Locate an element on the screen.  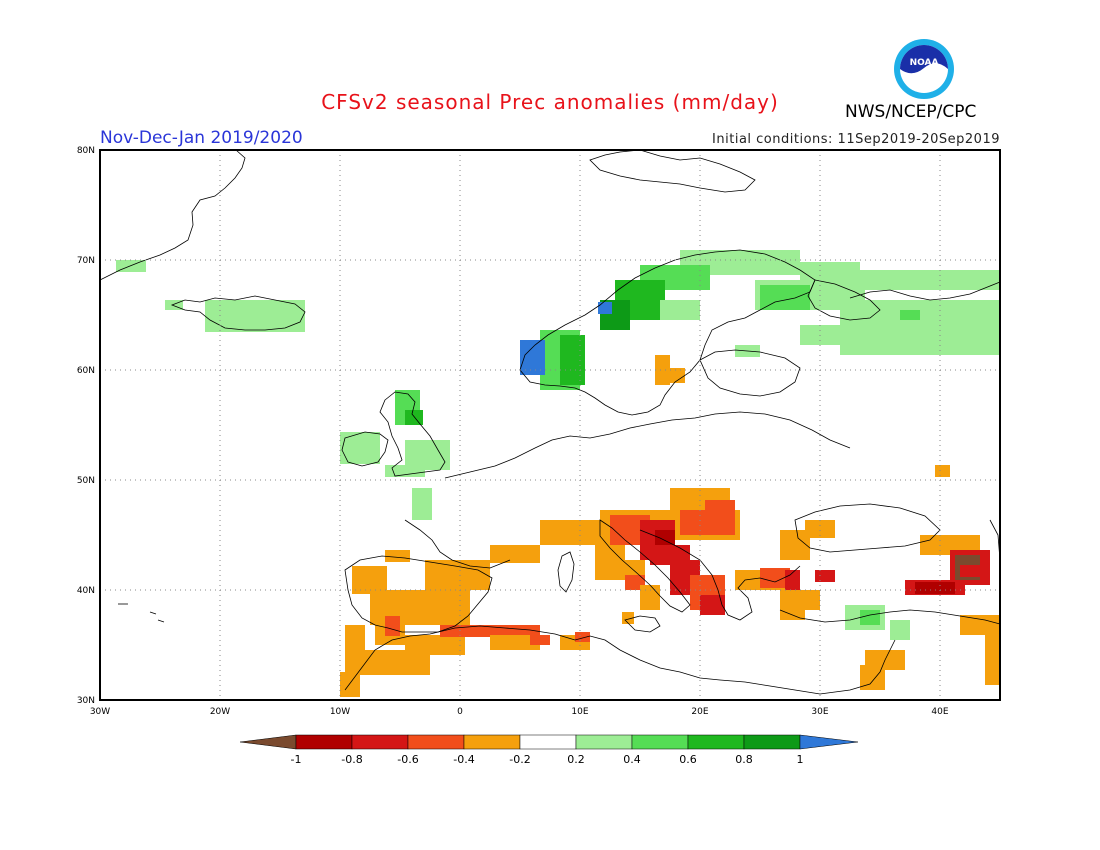
lat-label: 70N is located at coordinates (86, 261).